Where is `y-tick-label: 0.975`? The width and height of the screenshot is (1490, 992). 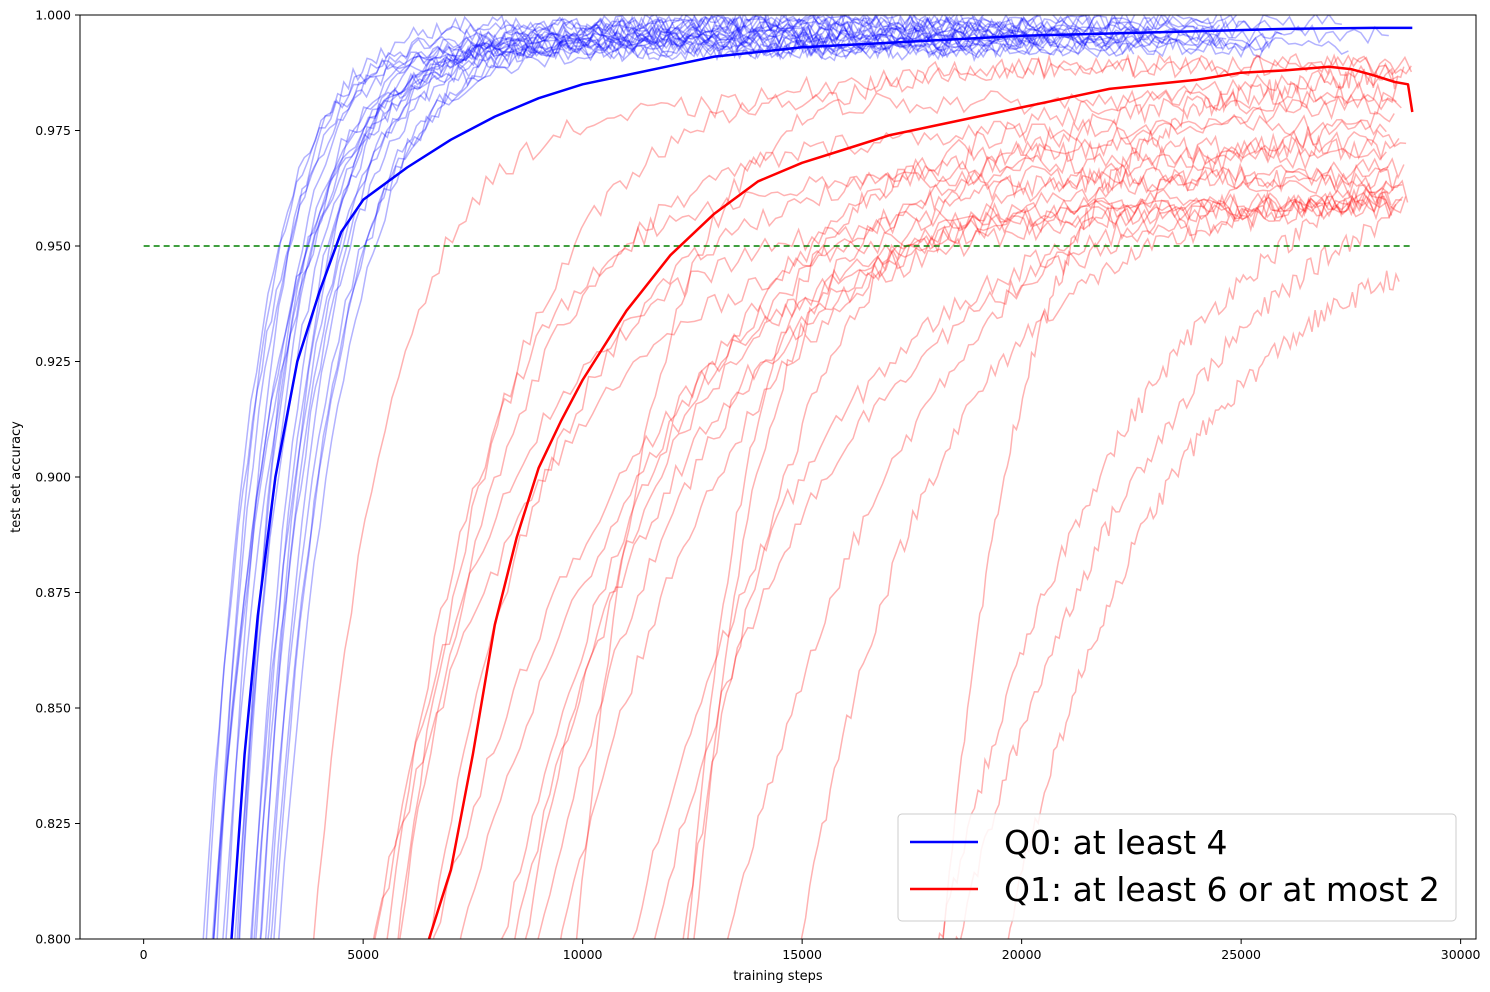 y-tick-label: 0.975 is located at coordinates (53, 130).